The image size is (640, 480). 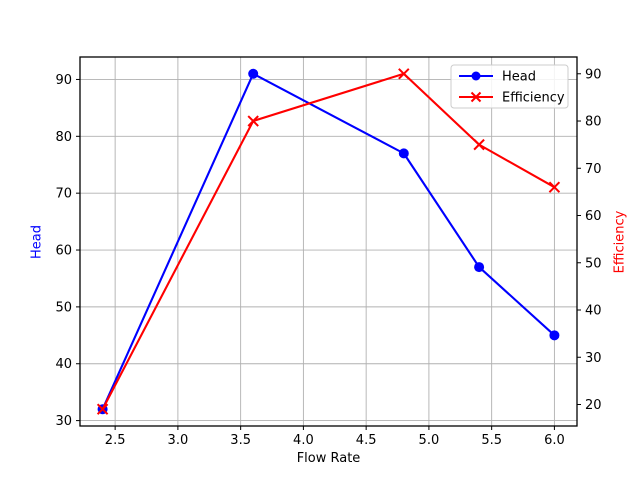 I want to click on legend-label: Head, so click(x=519, y=77).